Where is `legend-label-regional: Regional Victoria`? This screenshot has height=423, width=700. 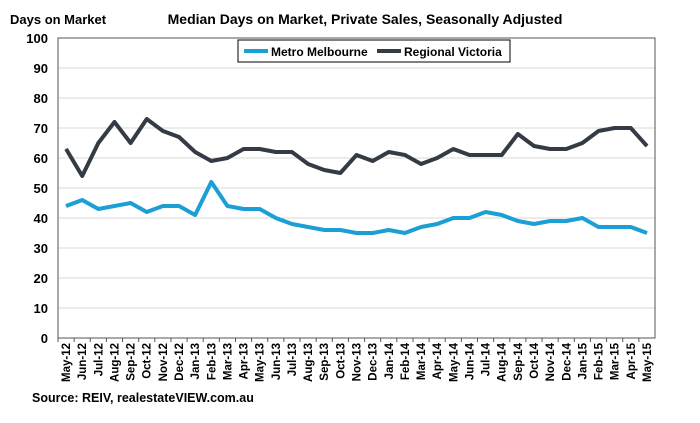 legend-label-regional: Regional Victoria is located at coordinates (453, 52).